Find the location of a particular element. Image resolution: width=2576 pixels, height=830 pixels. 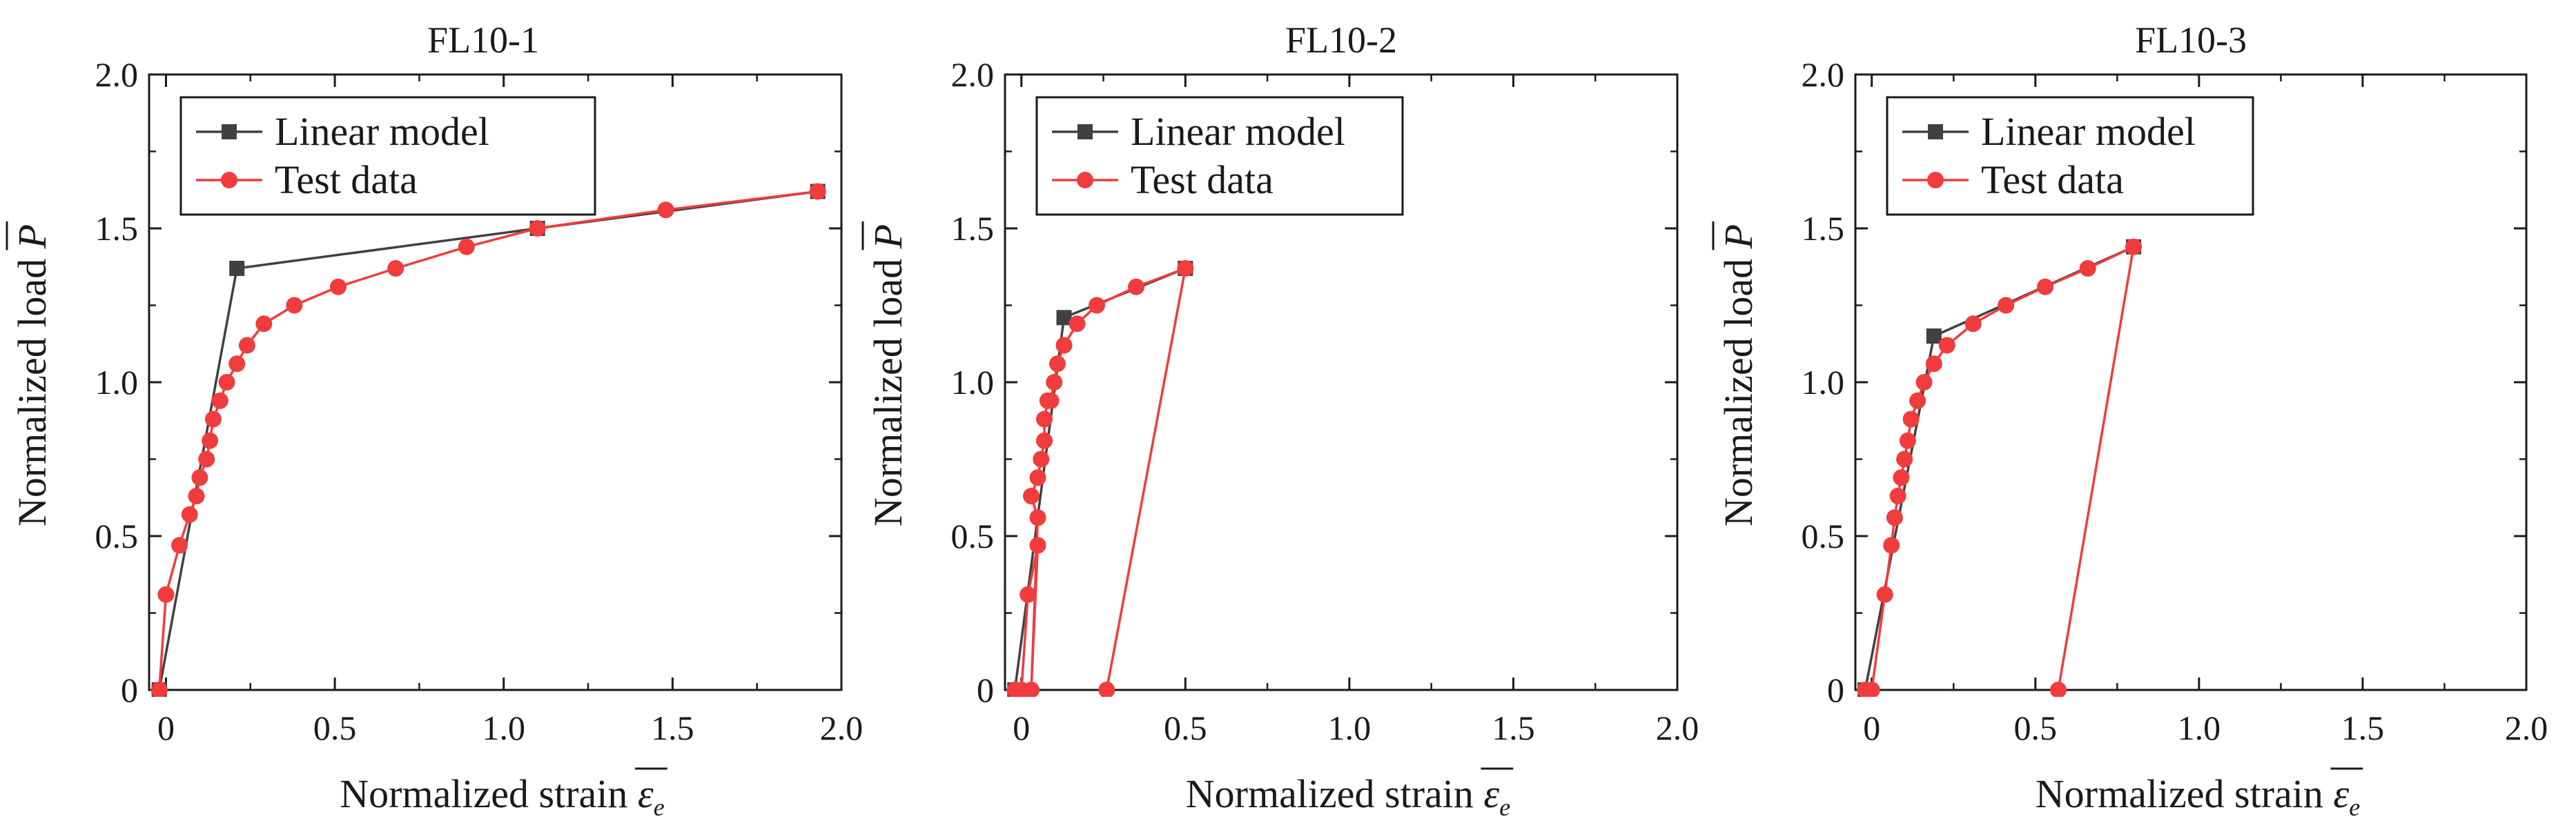

linear-model-line is located at coordinates (1999, 468).